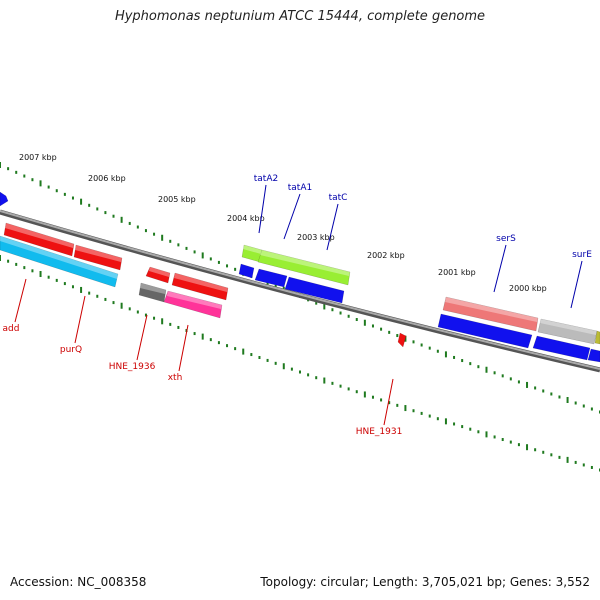  What do you see at coordinates (98, 257) in the screenshot?
I see `gene-block-purQ` at bounding box center [98, 257].